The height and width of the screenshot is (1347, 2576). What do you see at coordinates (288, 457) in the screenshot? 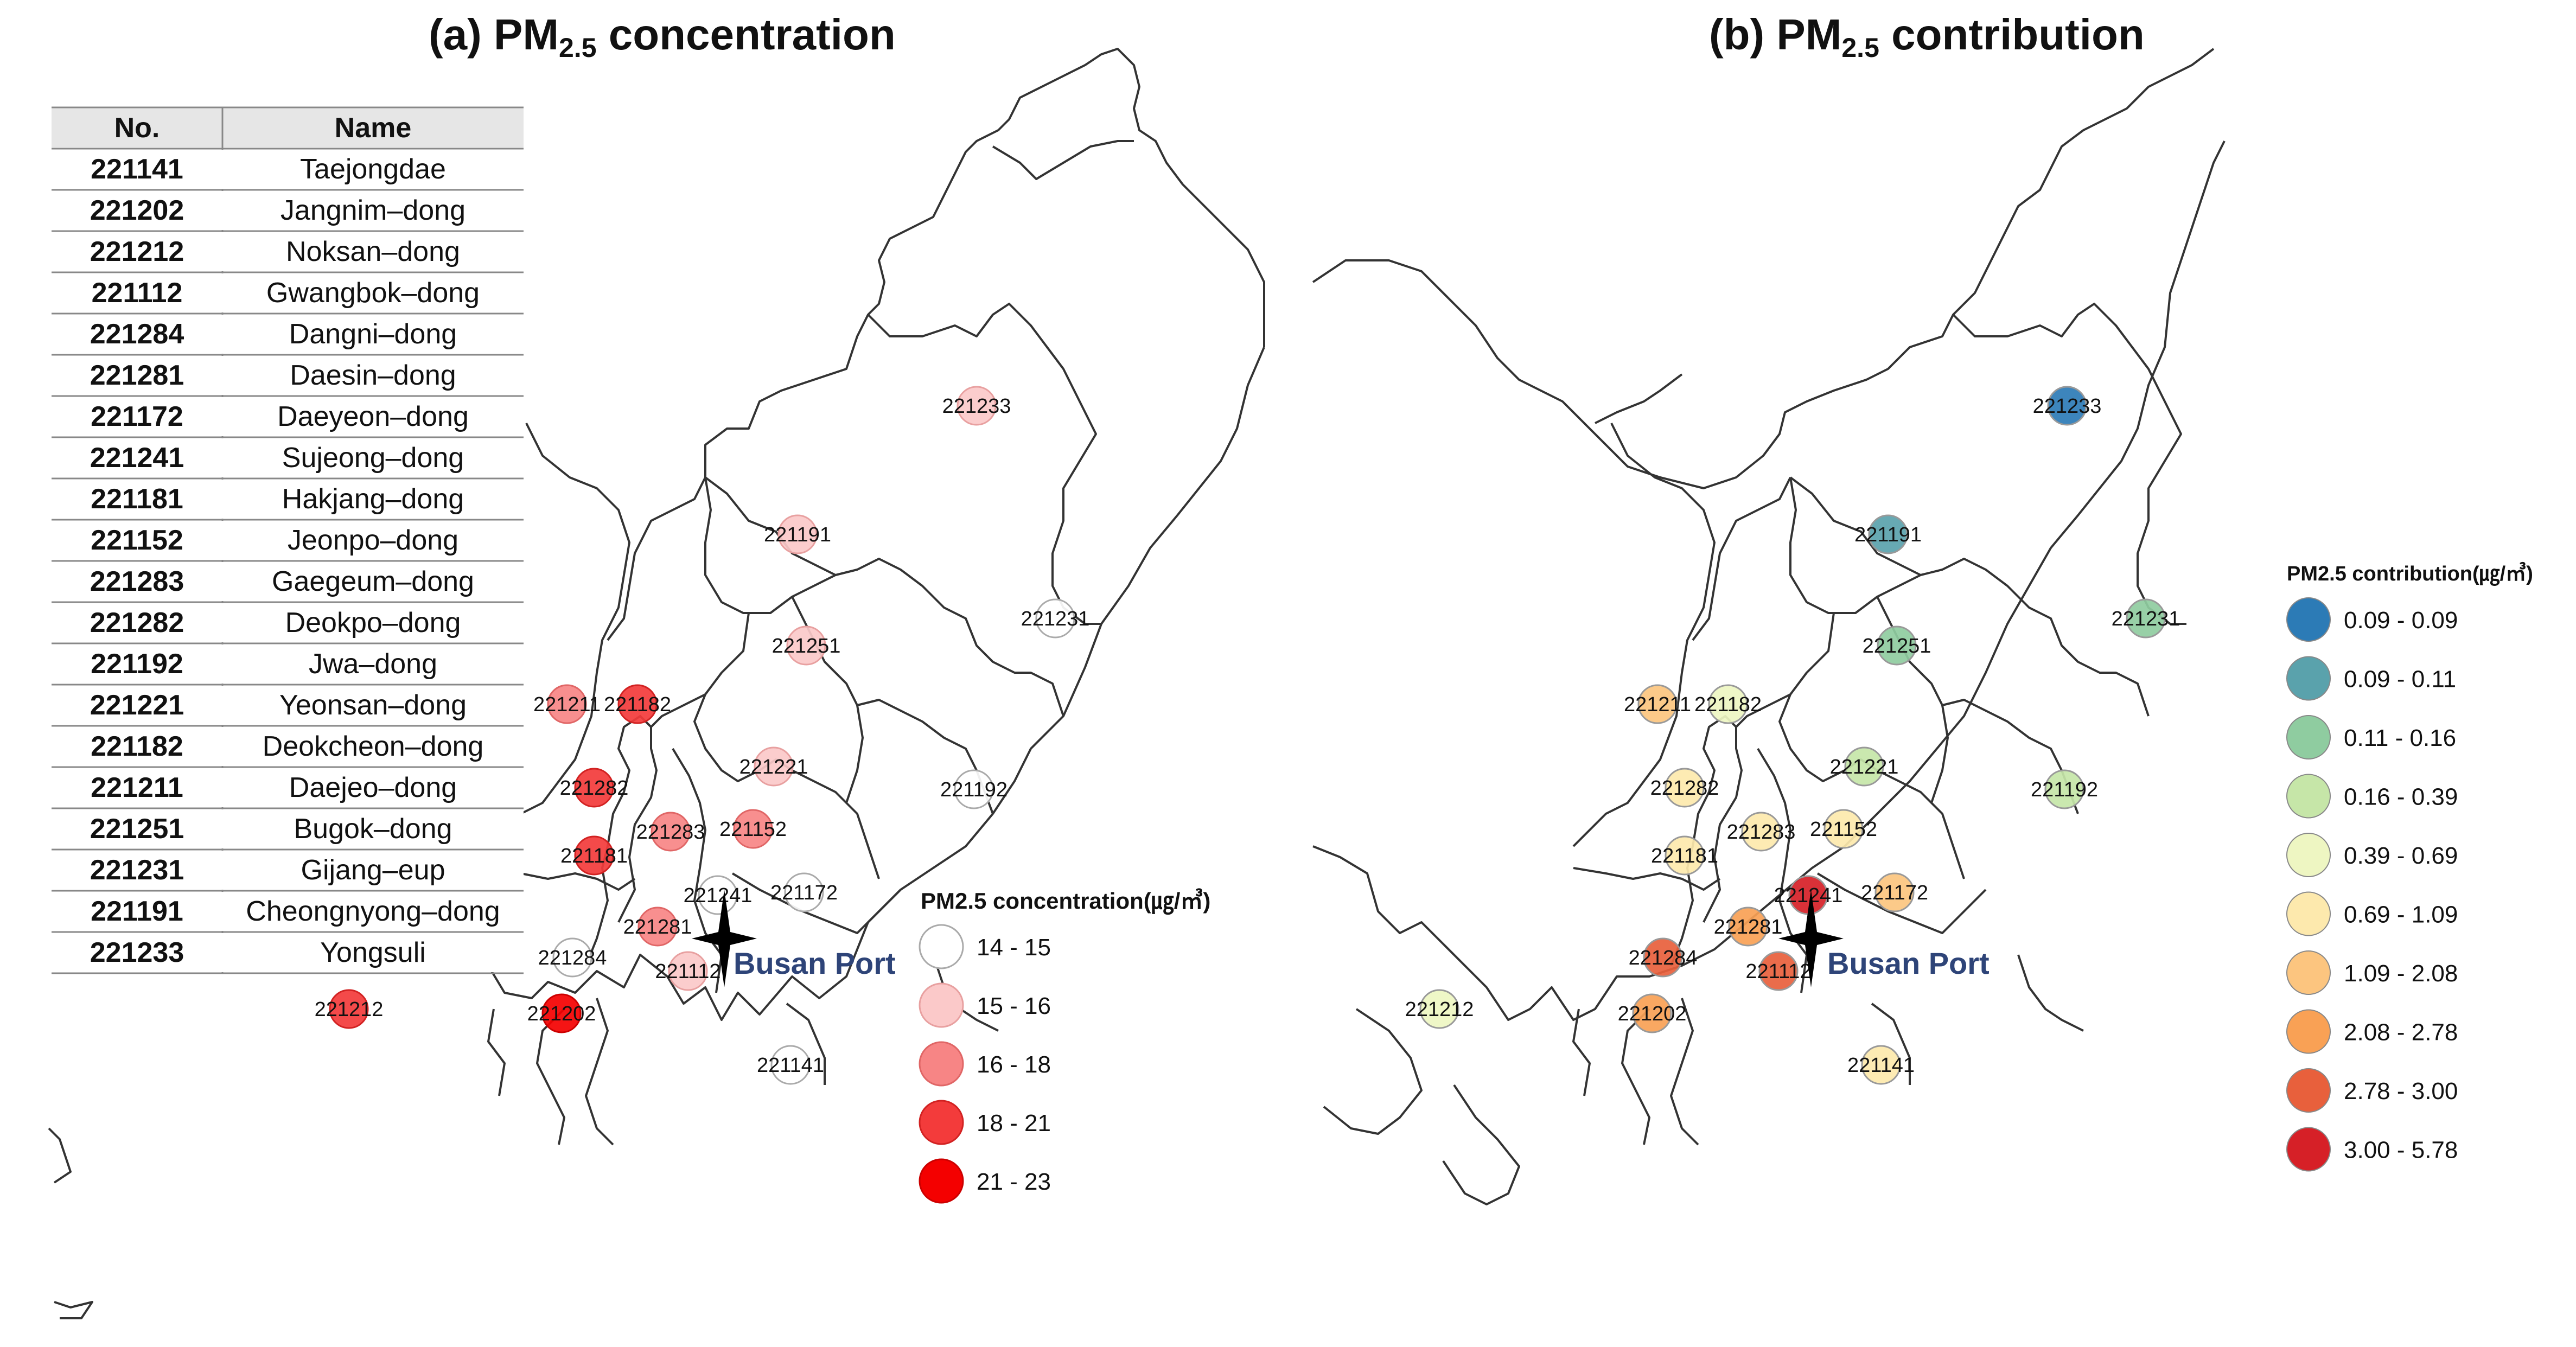
I see `table-row: 221241 Sujeong–dong` at bounding box center [288, 457].